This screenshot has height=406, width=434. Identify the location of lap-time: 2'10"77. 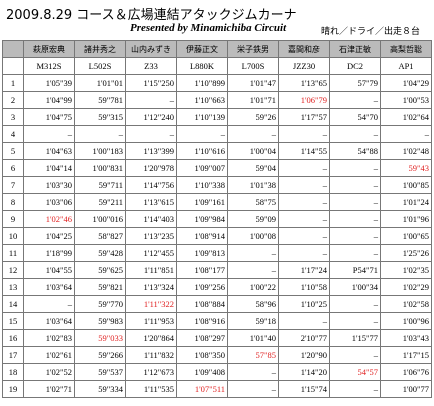
(304, 338).